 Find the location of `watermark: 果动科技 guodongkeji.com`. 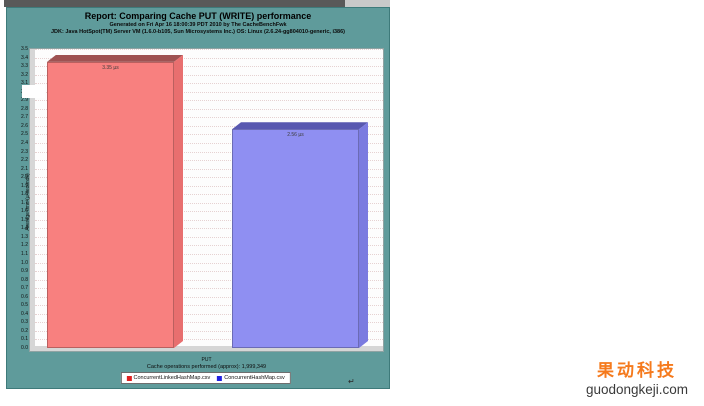

watermark: 果动科技 guodongkeji.com is located at coordinates (637, 376).